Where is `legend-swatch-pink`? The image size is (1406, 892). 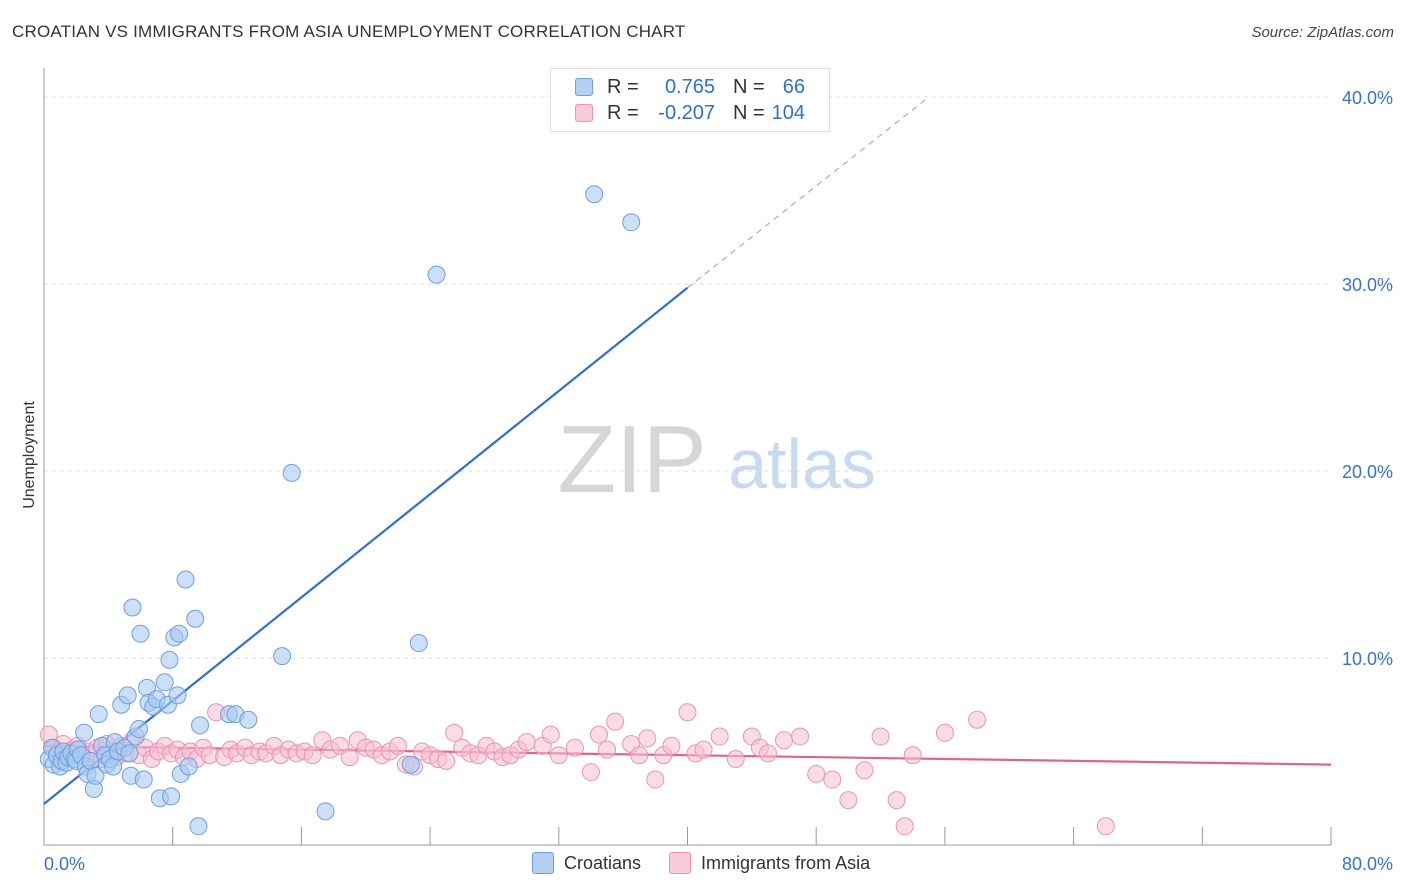 legend-swatch-pink is located at coordinates (584, 113).